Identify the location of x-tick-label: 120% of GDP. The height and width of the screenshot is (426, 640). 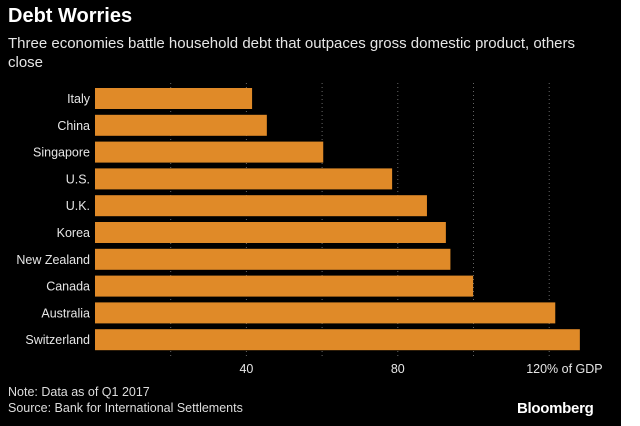
(564, 369).